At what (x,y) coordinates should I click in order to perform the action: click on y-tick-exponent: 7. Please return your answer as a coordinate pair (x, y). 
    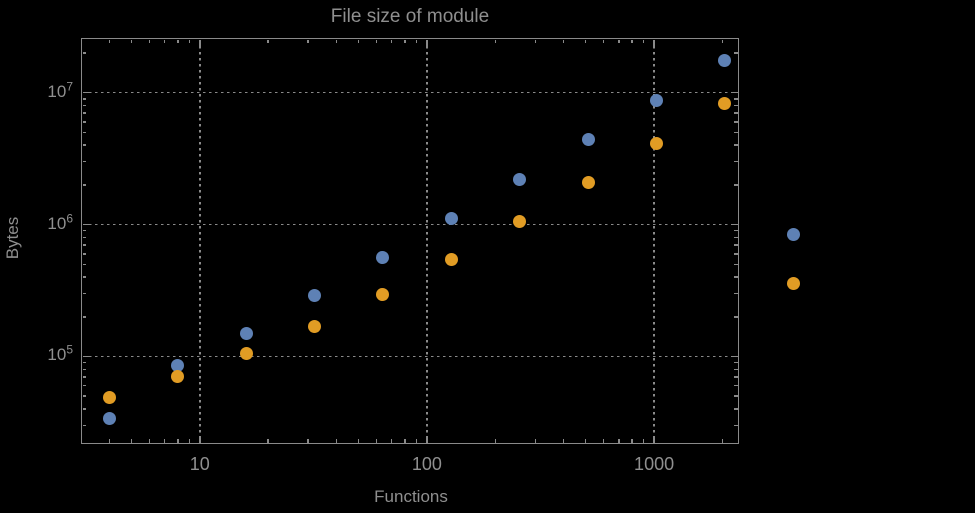
    Looking at the image, I should click on (69, 86).